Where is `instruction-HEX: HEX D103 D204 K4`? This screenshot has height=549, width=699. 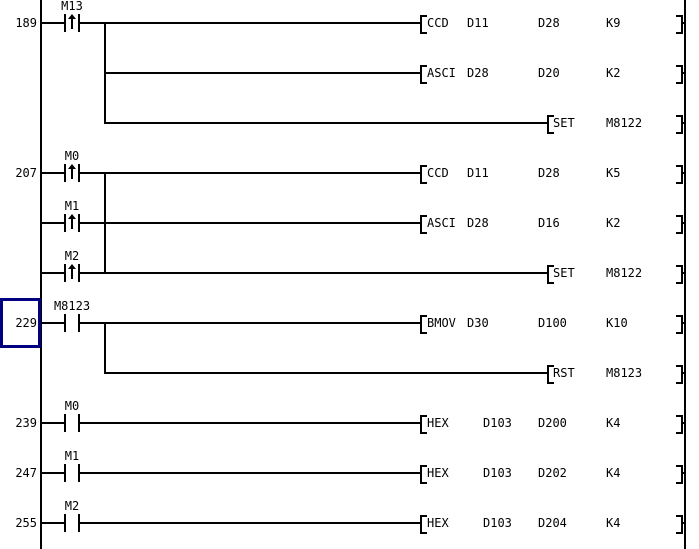 instruction-HEX: HEX D103 D204 K4 is located at coordinates (551, 524).